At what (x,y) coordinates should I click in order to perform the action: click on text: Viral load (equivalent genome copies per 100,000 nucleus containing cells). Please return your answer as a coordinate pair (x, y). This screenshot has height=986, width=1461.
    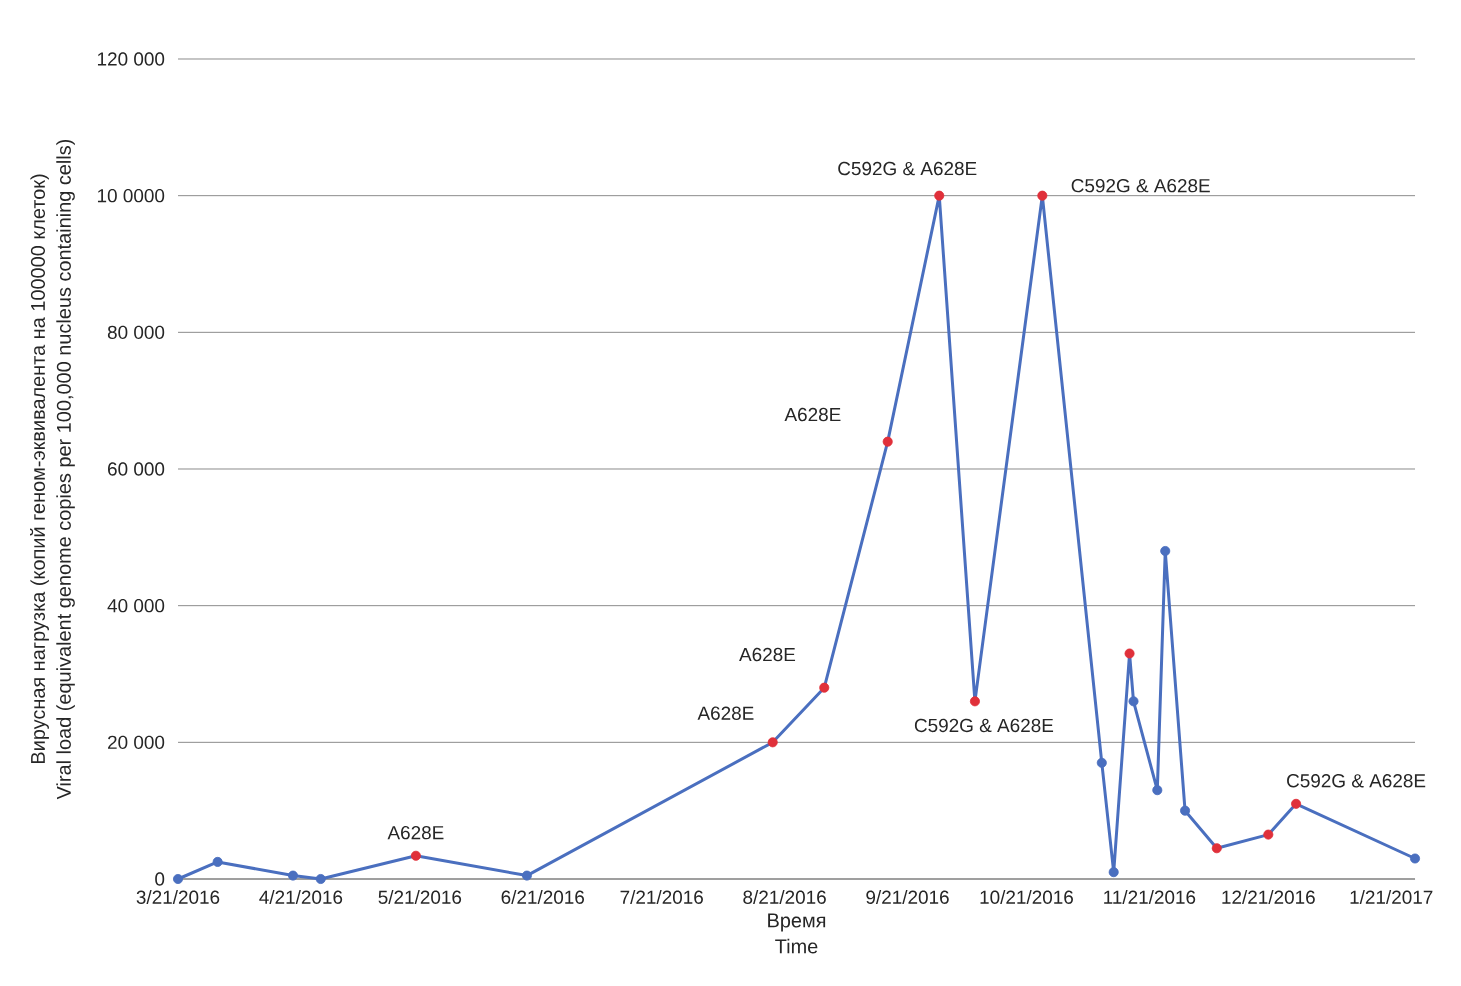
    Looking at the image, I should click on (65, 469).